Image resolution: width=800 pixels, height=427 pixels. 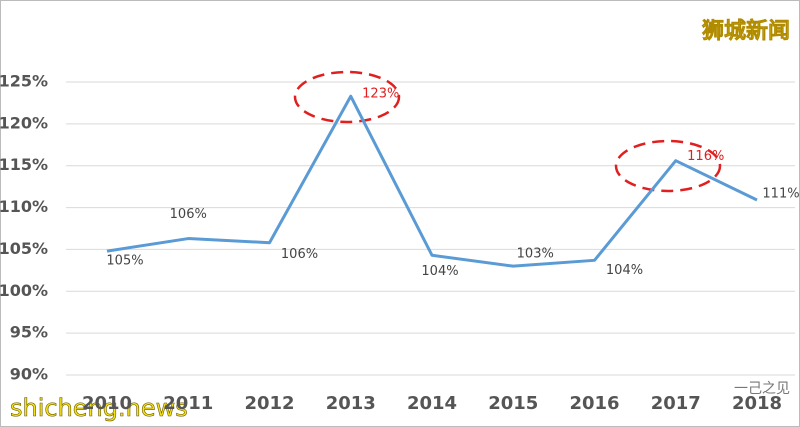 I want to click on x-tick-label: 2012, so click(x=269, y=403).